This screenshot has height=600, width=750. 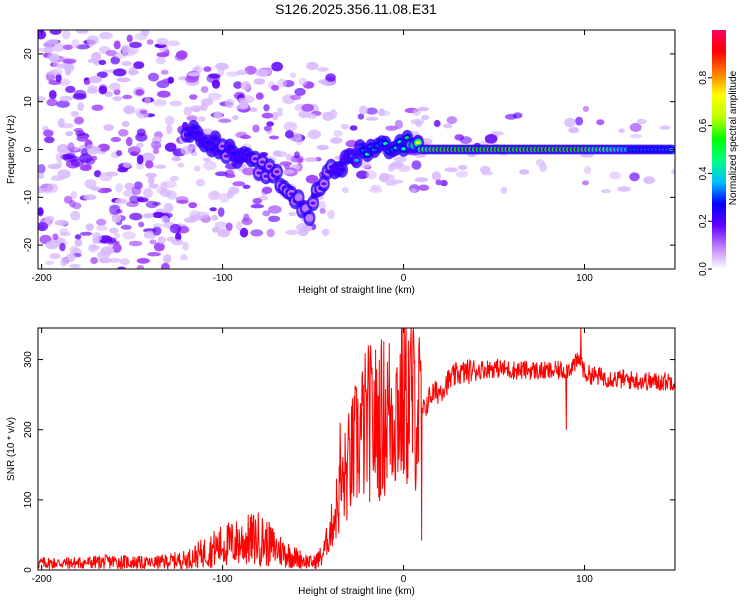 I want to click on colorbar-gradient, so click(x=719, y=149).